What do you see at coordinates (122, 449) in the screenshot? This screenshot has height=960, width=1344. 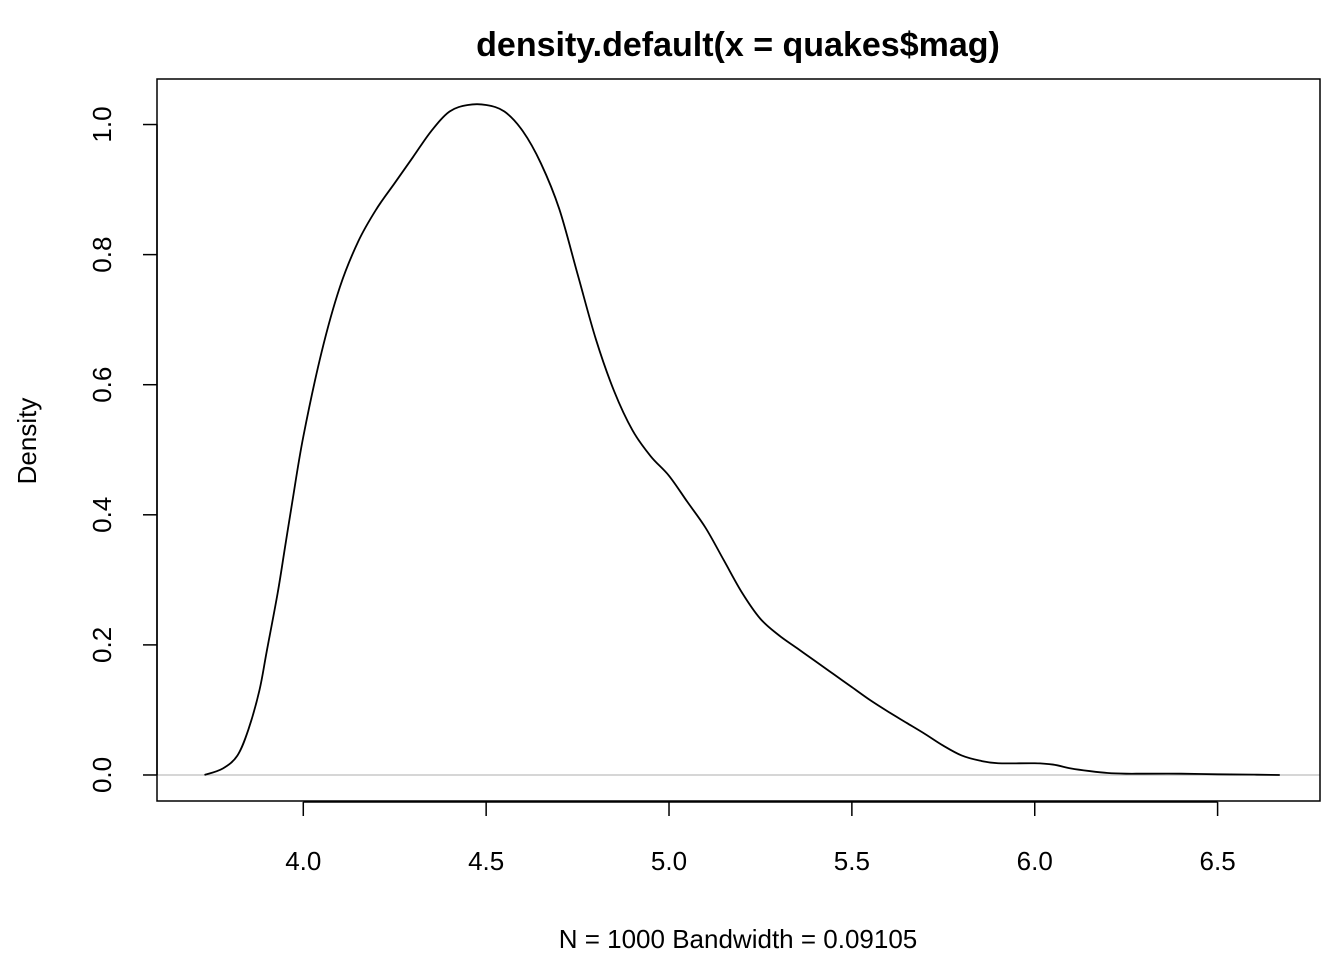 I see `y-axis: 0.0 0.2 0.4 0.6 0.8 1.0` at bounding box center [122, 449].